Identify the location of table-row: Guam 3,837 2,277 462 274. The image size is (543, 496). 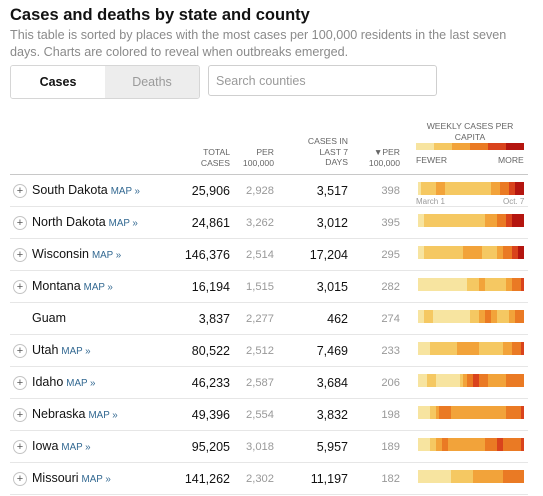
(269, 319).